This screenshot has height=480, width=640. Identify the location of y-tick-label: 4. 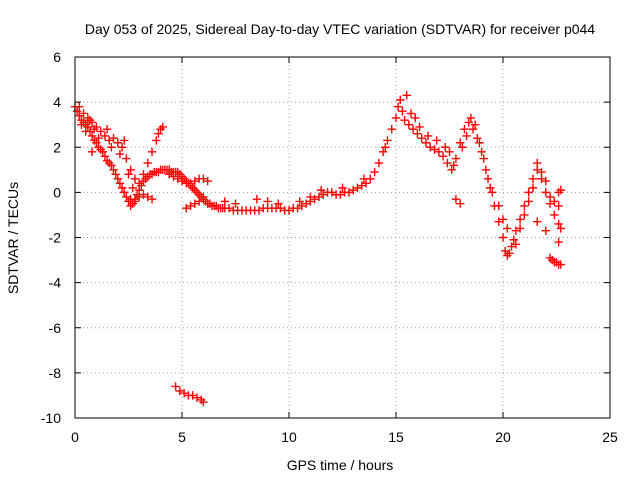
(57, 102).